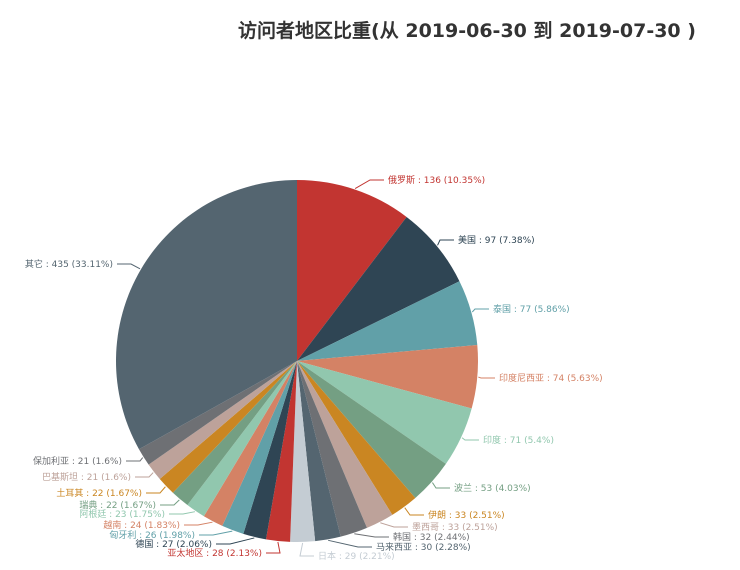 Image resolution: width=740 pixels, height=570 pixels. Describe the element at coordinates (466, 515) in the screenshot. I see `slice-label: 伊朗 : 33 (2.51%)` at that location.